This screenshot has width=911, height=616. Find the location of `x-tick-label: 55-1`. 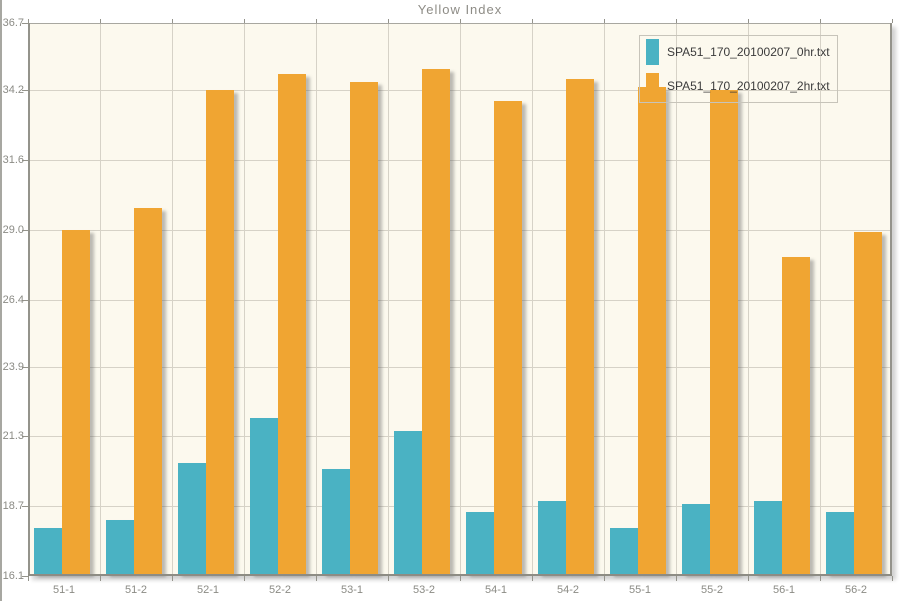

x-tick-label: 55-1 is located at coordinates (640, 590).